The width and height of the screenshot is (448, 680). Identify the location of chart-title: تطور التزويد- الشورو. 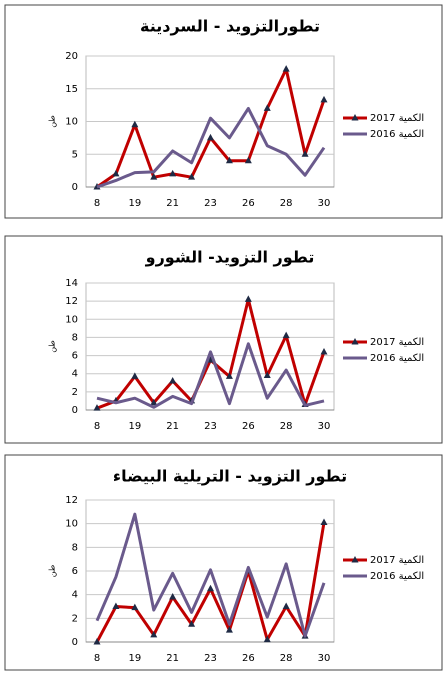
(230, 257).